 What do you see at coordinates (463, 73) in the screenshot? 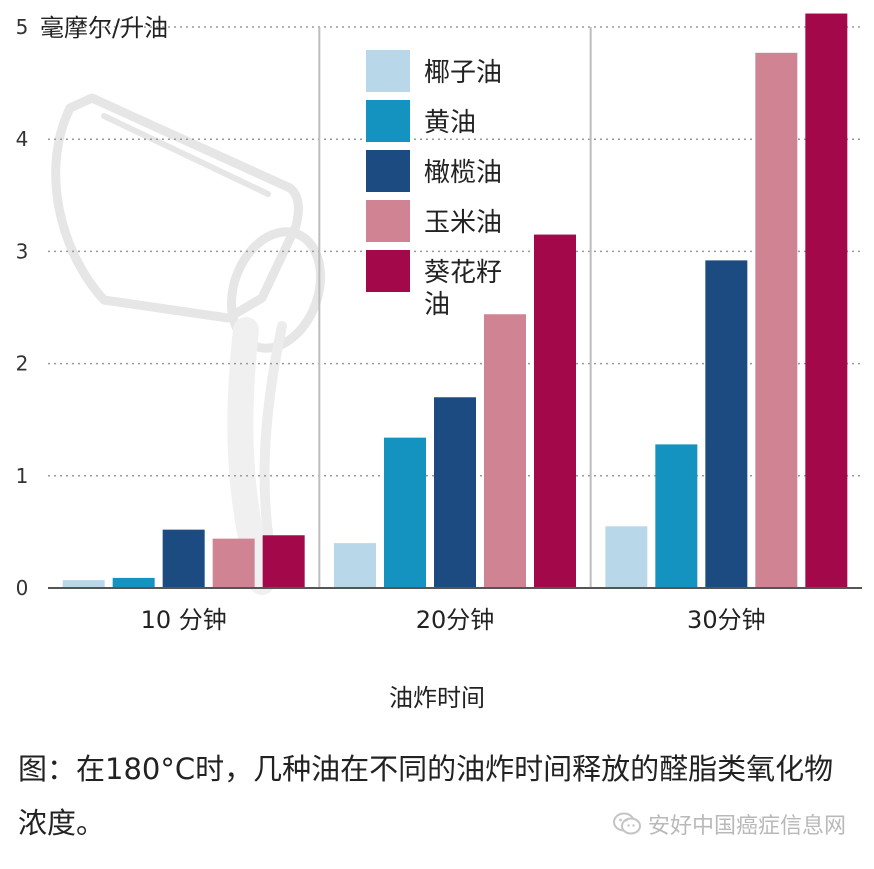
I see `legend-label: 椰子油` at bounding box center [463, 73].